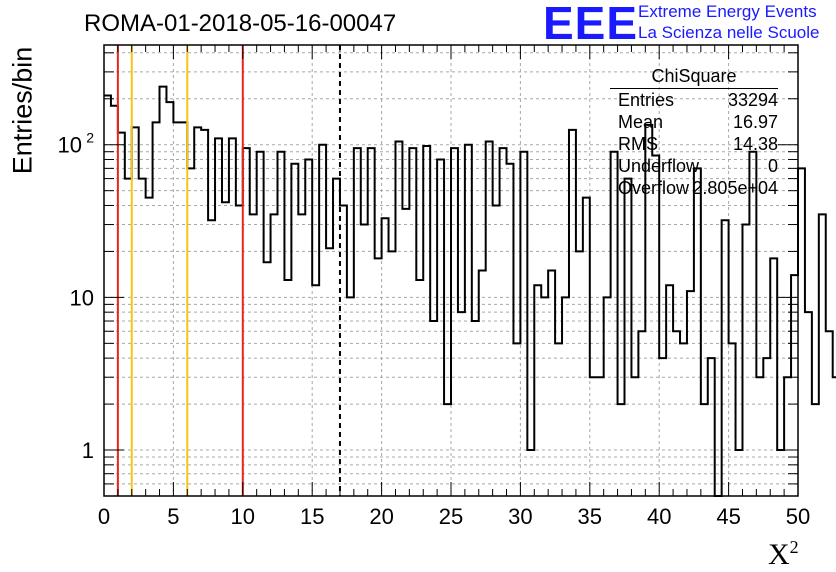  I want to click on y-tick-label: 1, so click(88, 450).